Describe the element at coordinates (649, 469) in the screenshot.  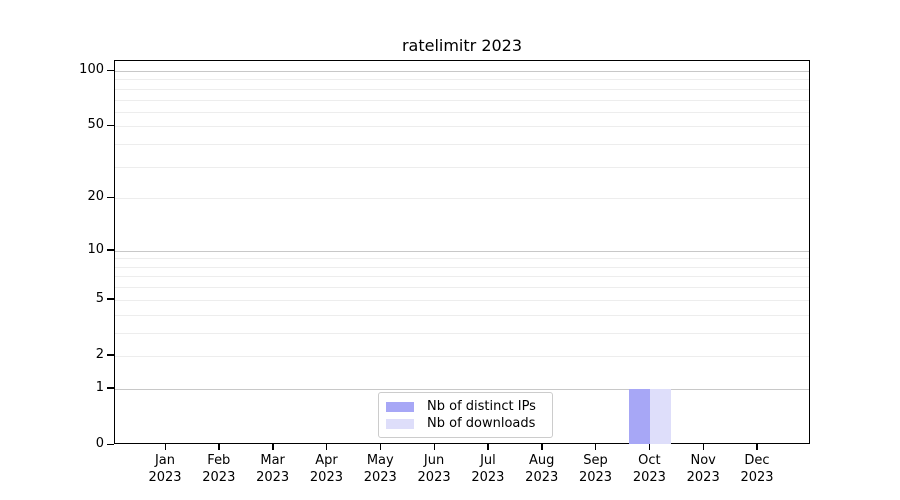
I see `x-tick-label-9: Oct 2023` at that location.